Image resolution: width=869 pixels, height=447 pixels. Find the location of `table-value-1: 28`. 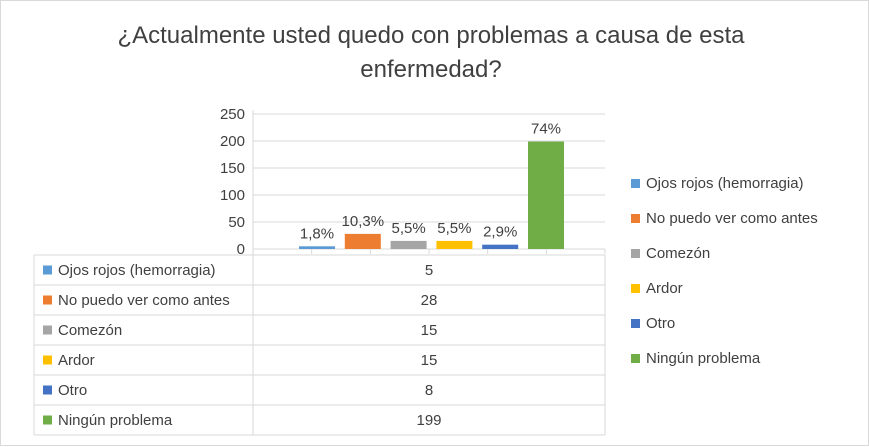

table-value-1: 28 is located at coordinates (429, 300).